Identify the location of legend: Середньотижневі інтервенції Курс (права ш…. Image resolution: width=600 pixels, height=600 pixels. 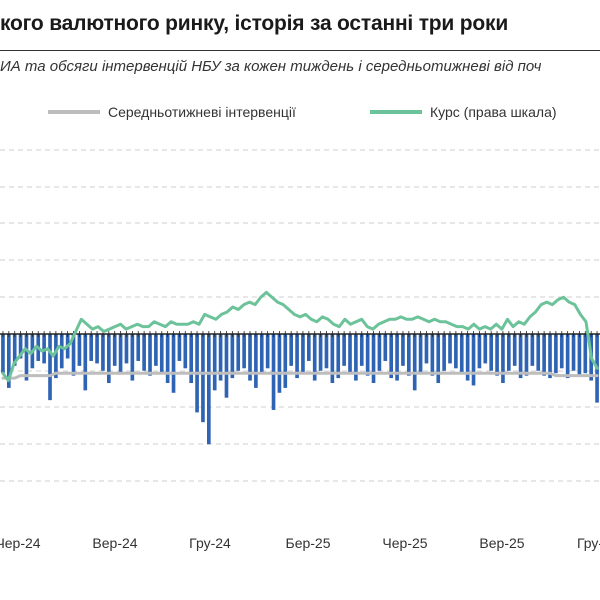
(302, 112).